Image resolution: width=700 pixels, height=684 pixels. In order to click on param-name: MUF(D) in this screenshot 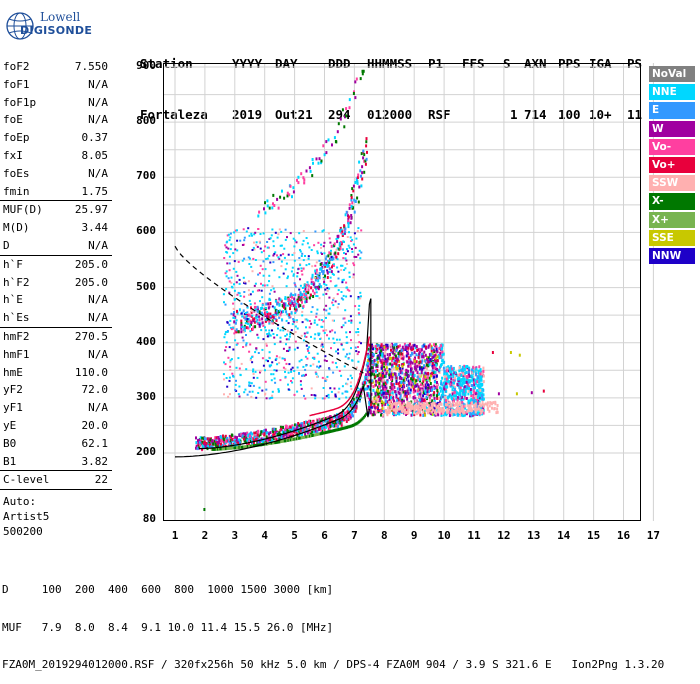, I will do `click(23, 210)`.